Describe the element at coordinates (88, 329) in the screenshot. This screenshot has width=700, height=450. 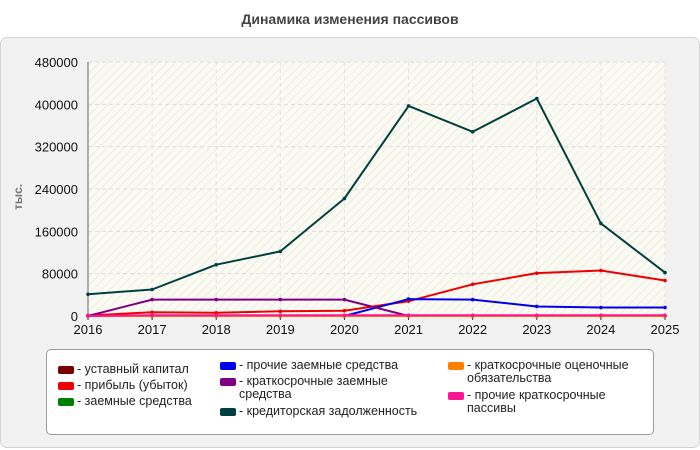
I see `x-tick-label: 2016` at that location.